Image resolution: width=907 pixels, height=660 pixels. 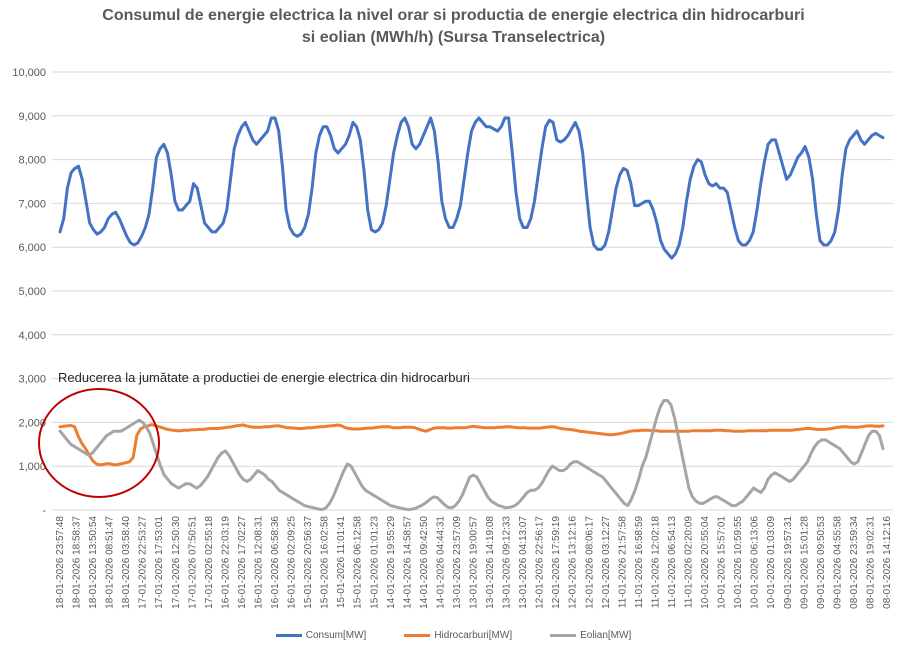 I want to click on x-tick-label: 08-01-2026 14:12:16, so click(x=887, y=562).